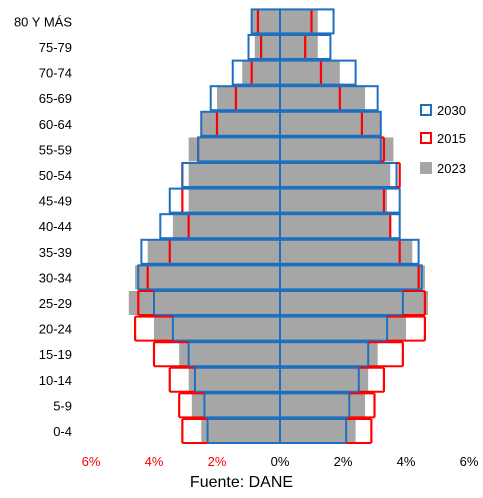 The height and width of the screenshot is (498, 483). Describe the element at coordinates (55, 252) in the screenshot. I see `y-tick-label: 35-39` at that location.